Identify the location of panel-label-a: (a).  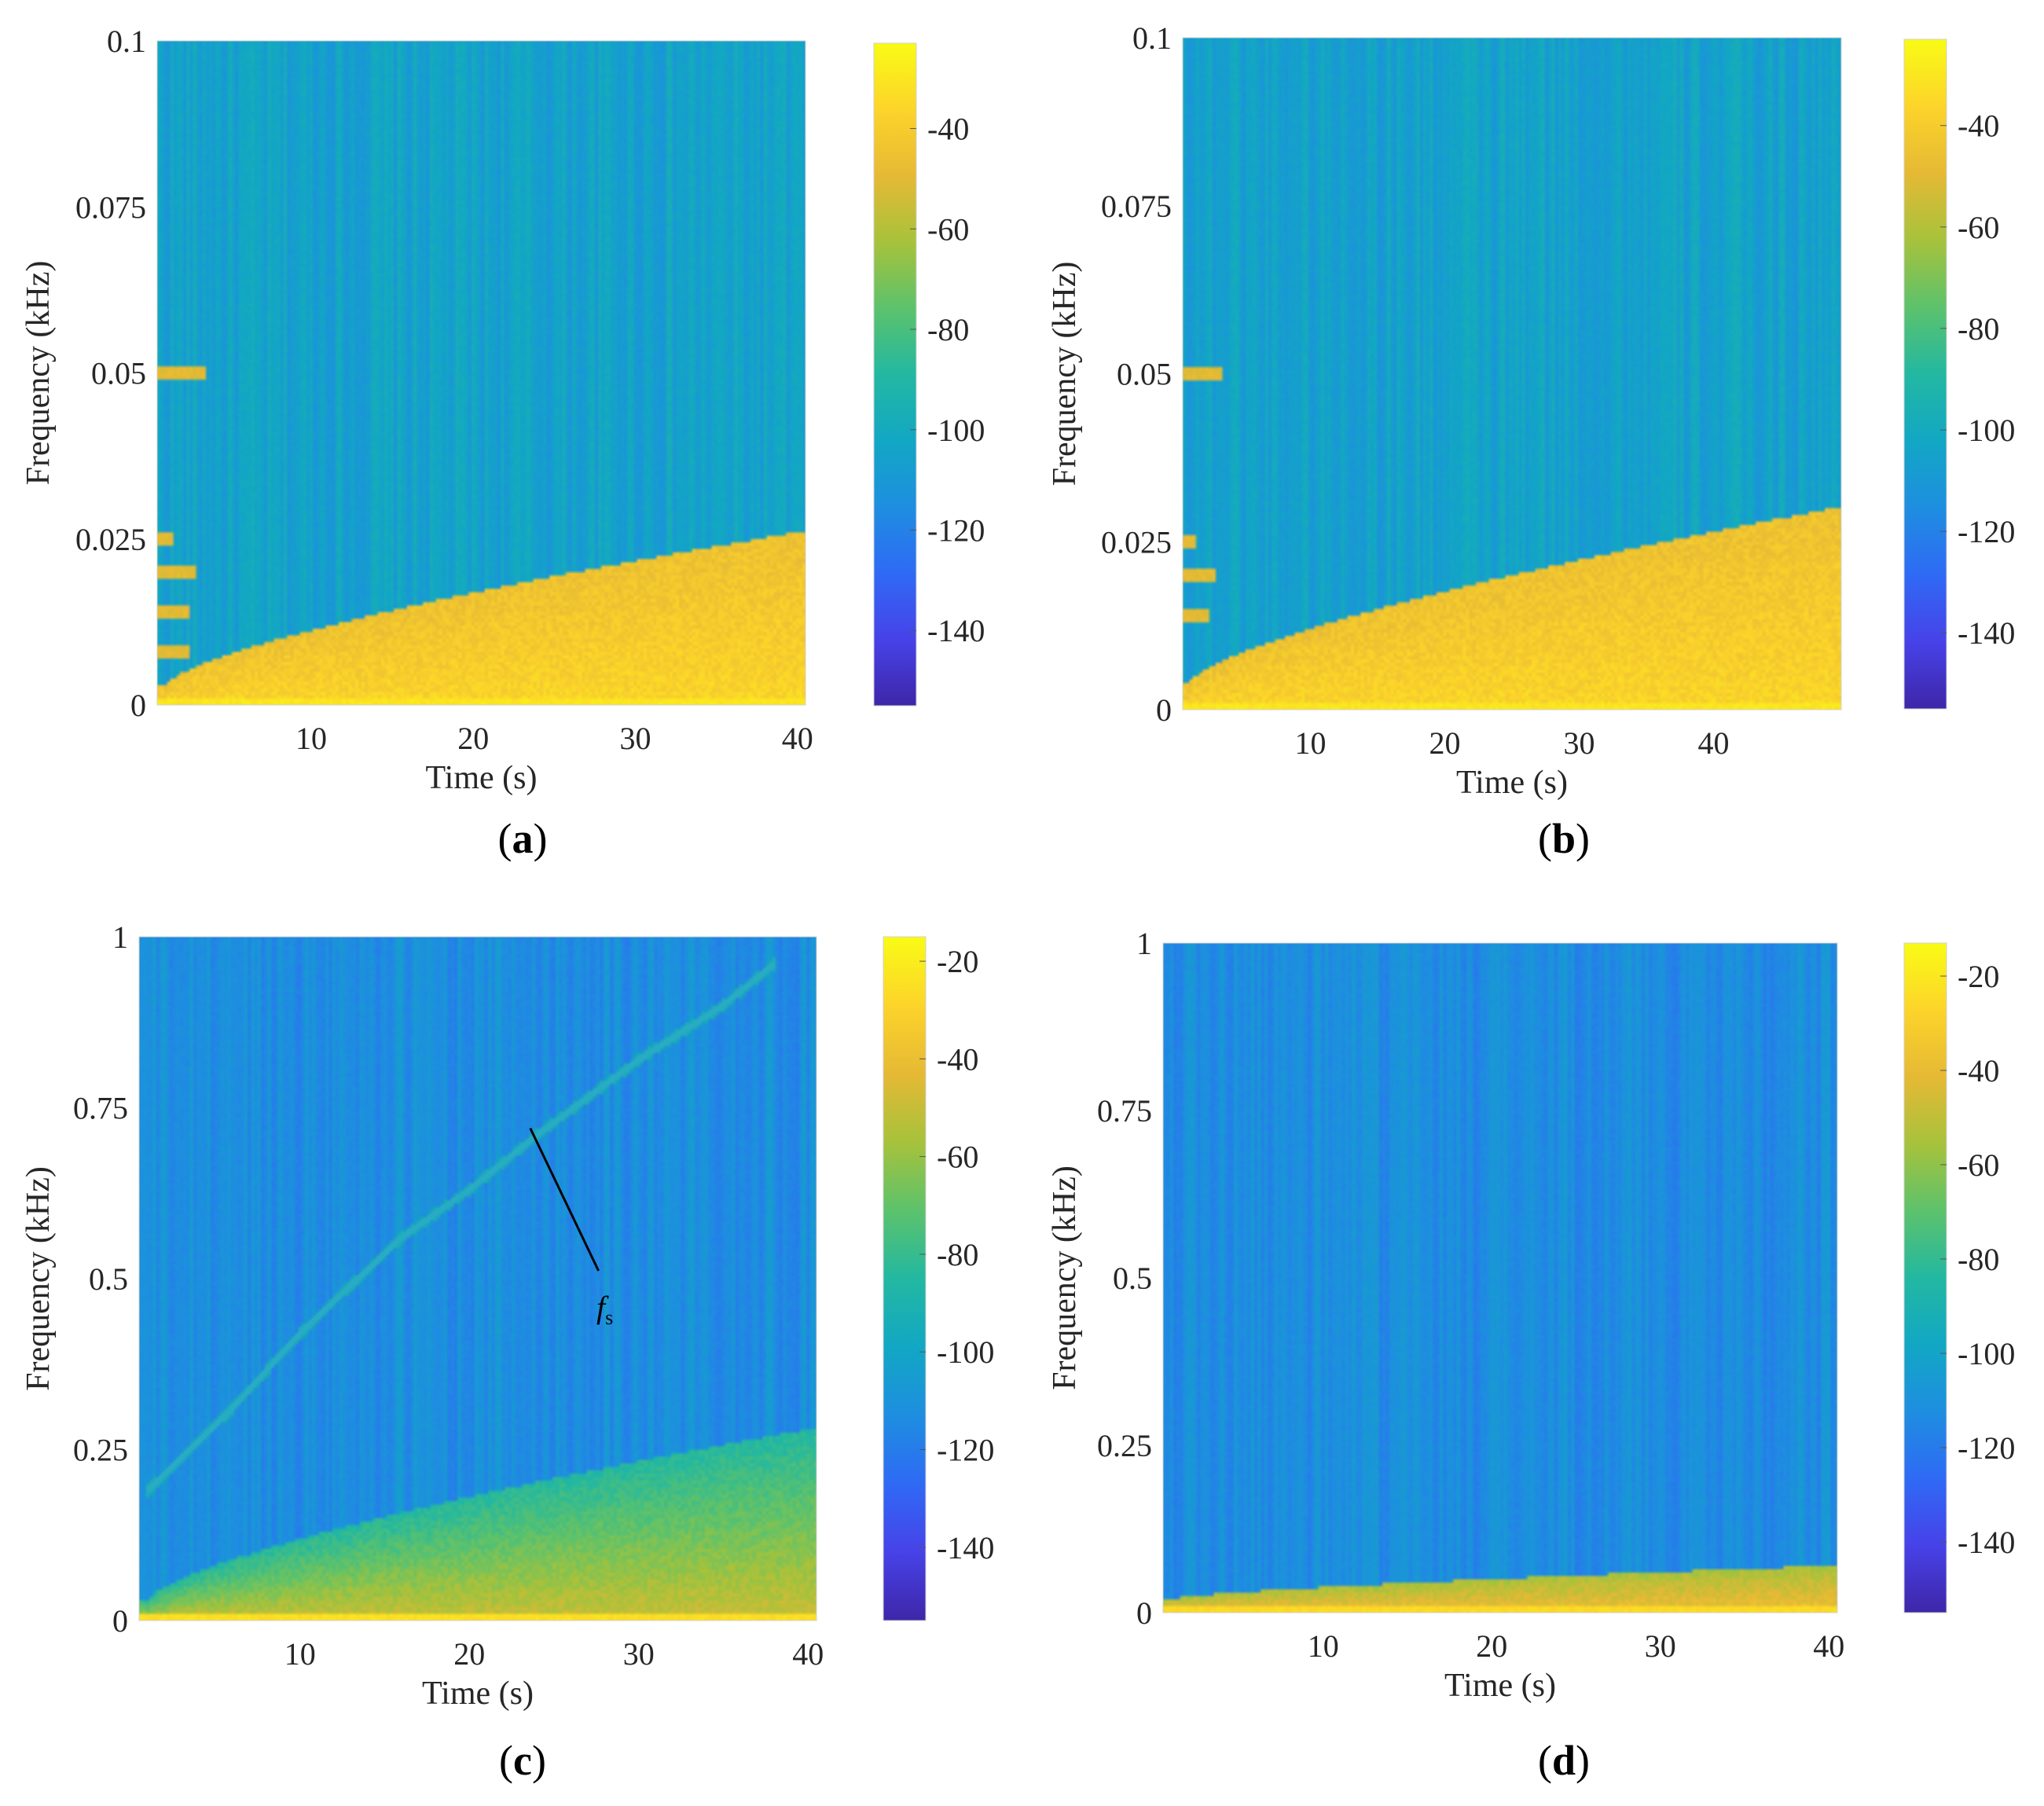
(523, 838).